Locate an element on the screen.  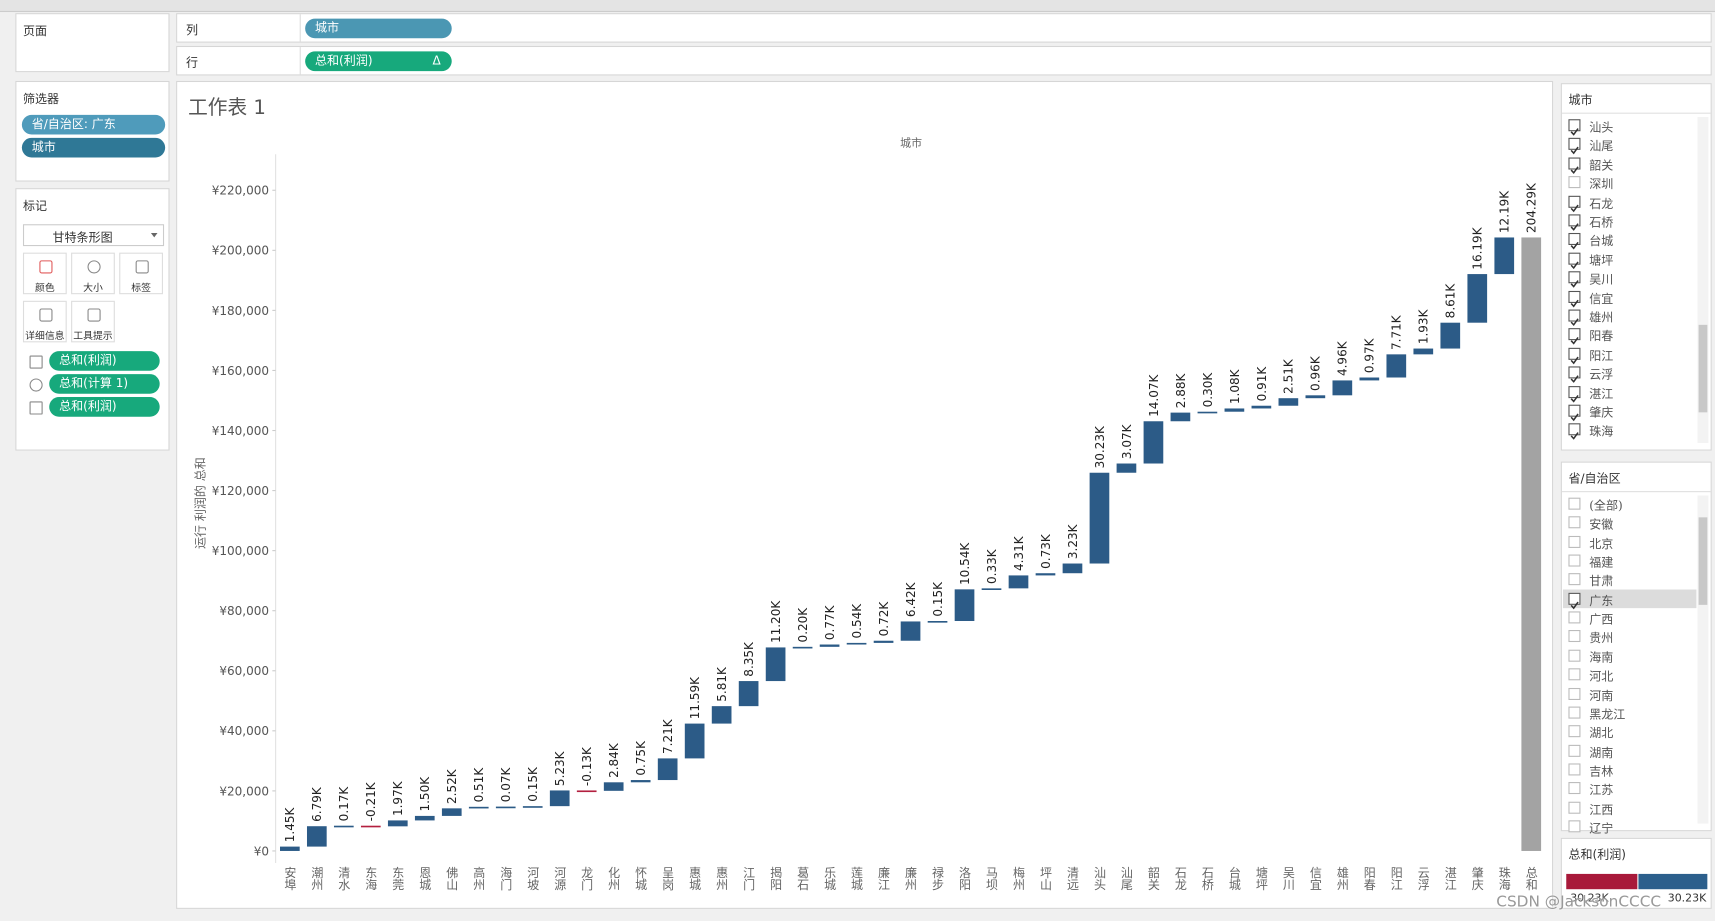
filter-item: 福建 is located at coordinates (1629, 560).